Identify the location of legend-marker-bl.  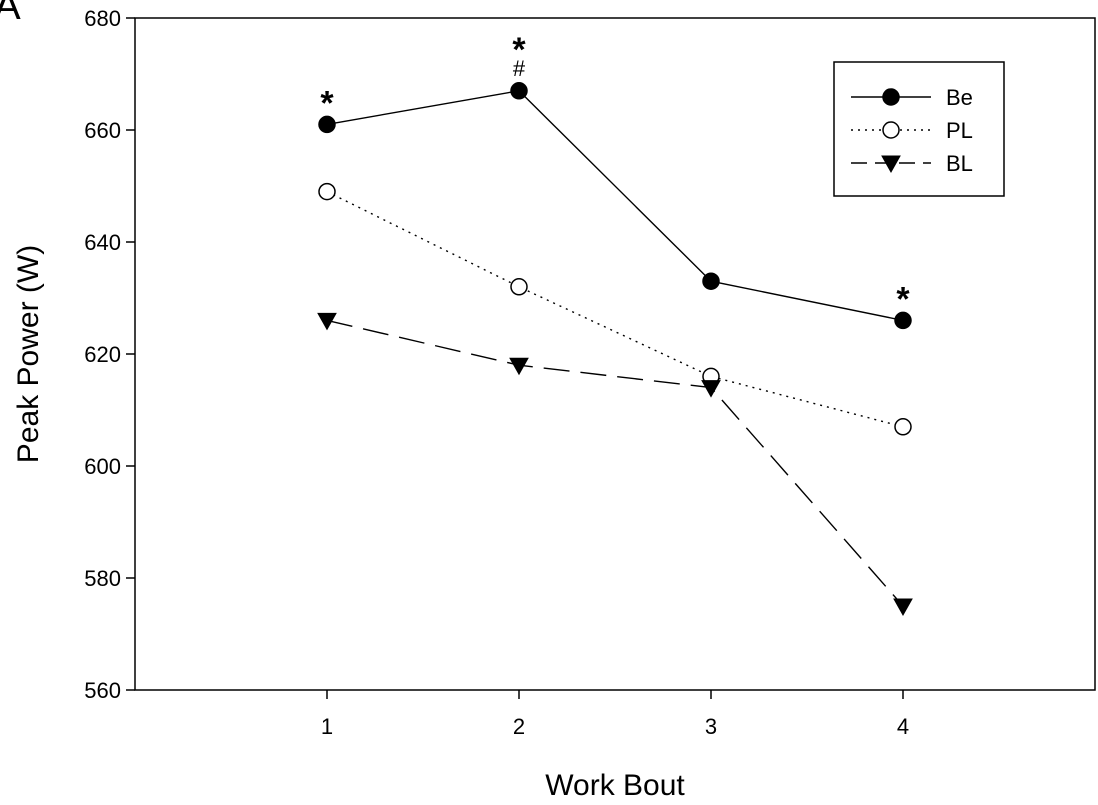
(891, 164).